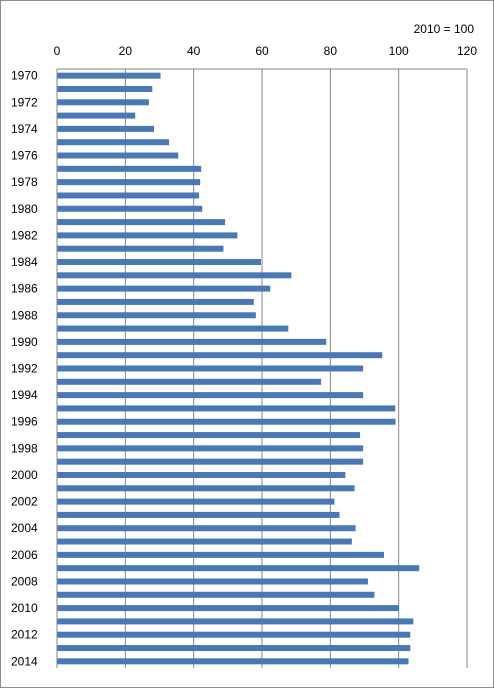  What do you see at coordinates (331, 51) in the screenshot?
I see `x-tick-label: 80` at bounding box center [331, 51].